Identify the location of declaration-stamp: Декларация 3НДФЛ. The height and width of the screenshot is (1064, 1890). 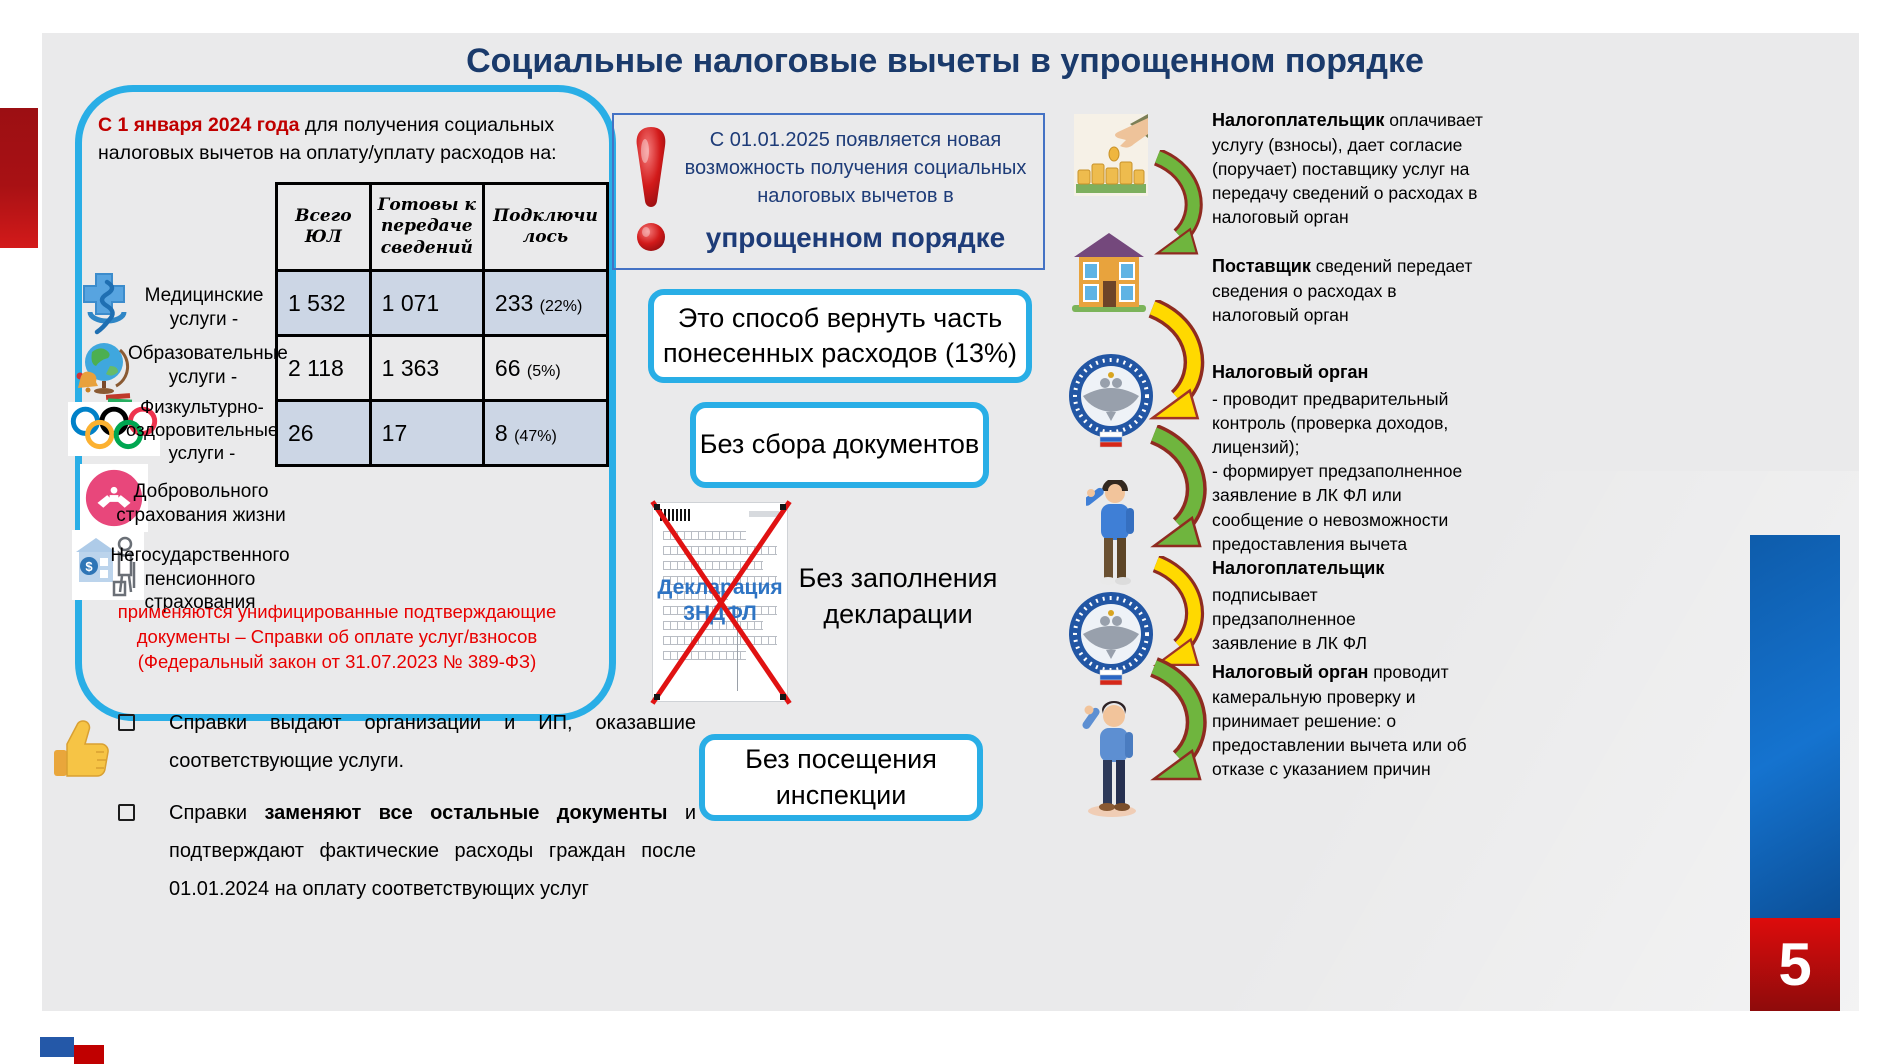
(720, 601).